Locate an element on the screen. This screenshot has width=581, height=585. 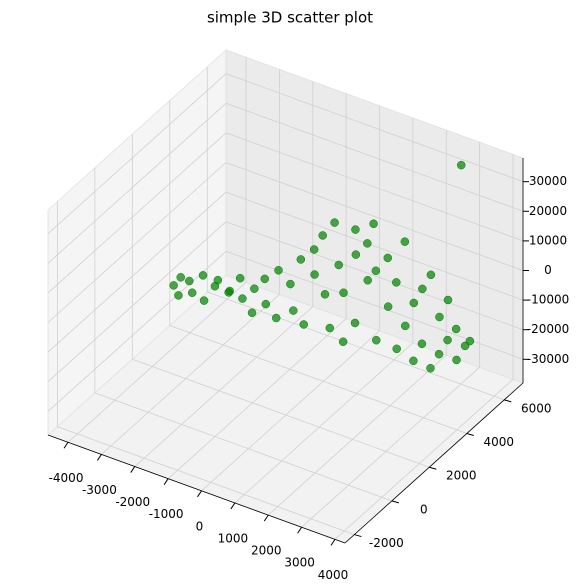
y-axis-line is located at coordinates (434, 463).